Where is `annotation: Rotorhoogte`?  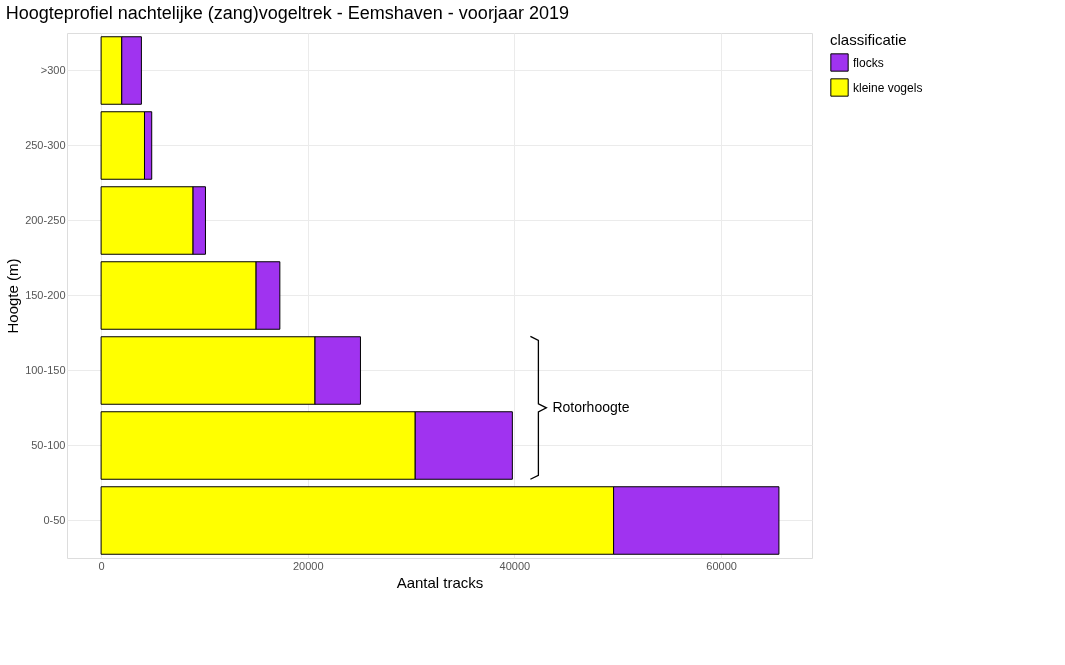
annotation: Rotorhoogte is located at coordinates (591, 406).